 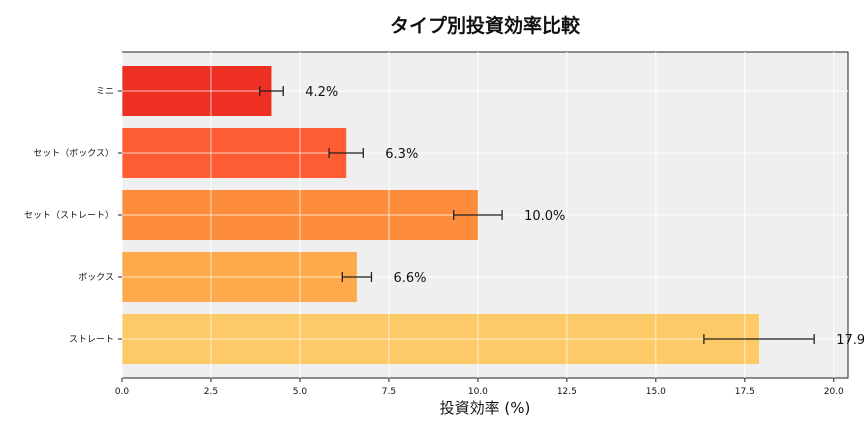 What do you see at coordinates (409, 278) in the screenshot?
I see `data-label: 6.6%` at bounding box center [409, 278].